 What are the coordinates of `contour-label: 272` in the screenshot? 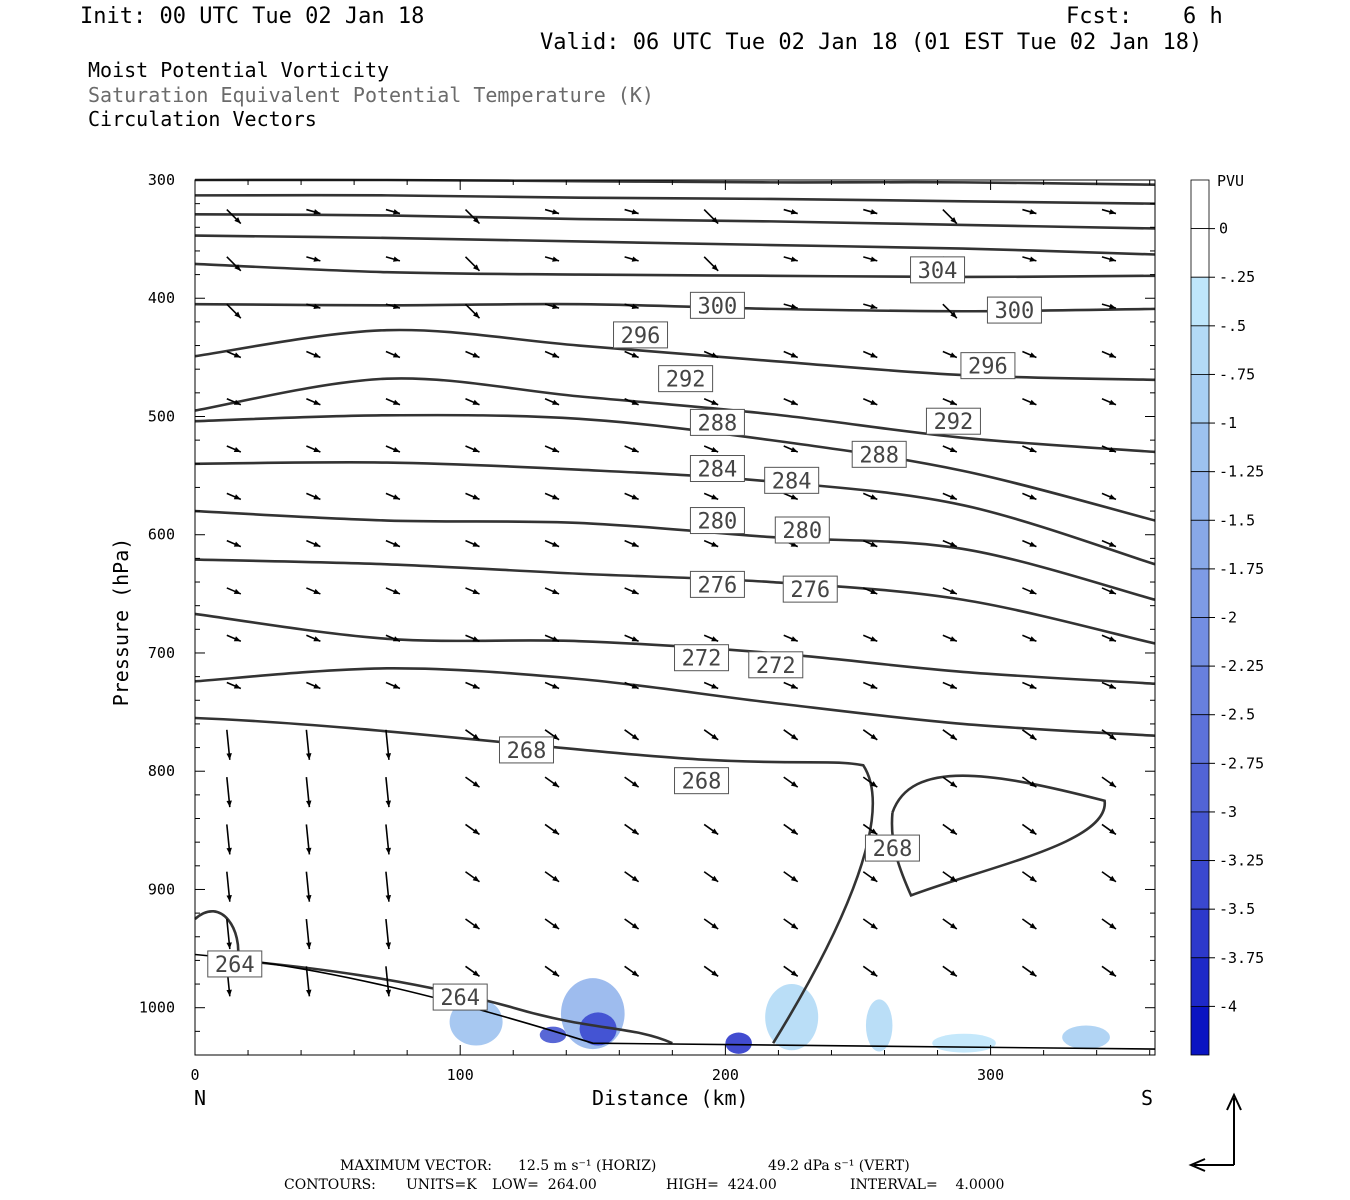 It's located at (702, 659).